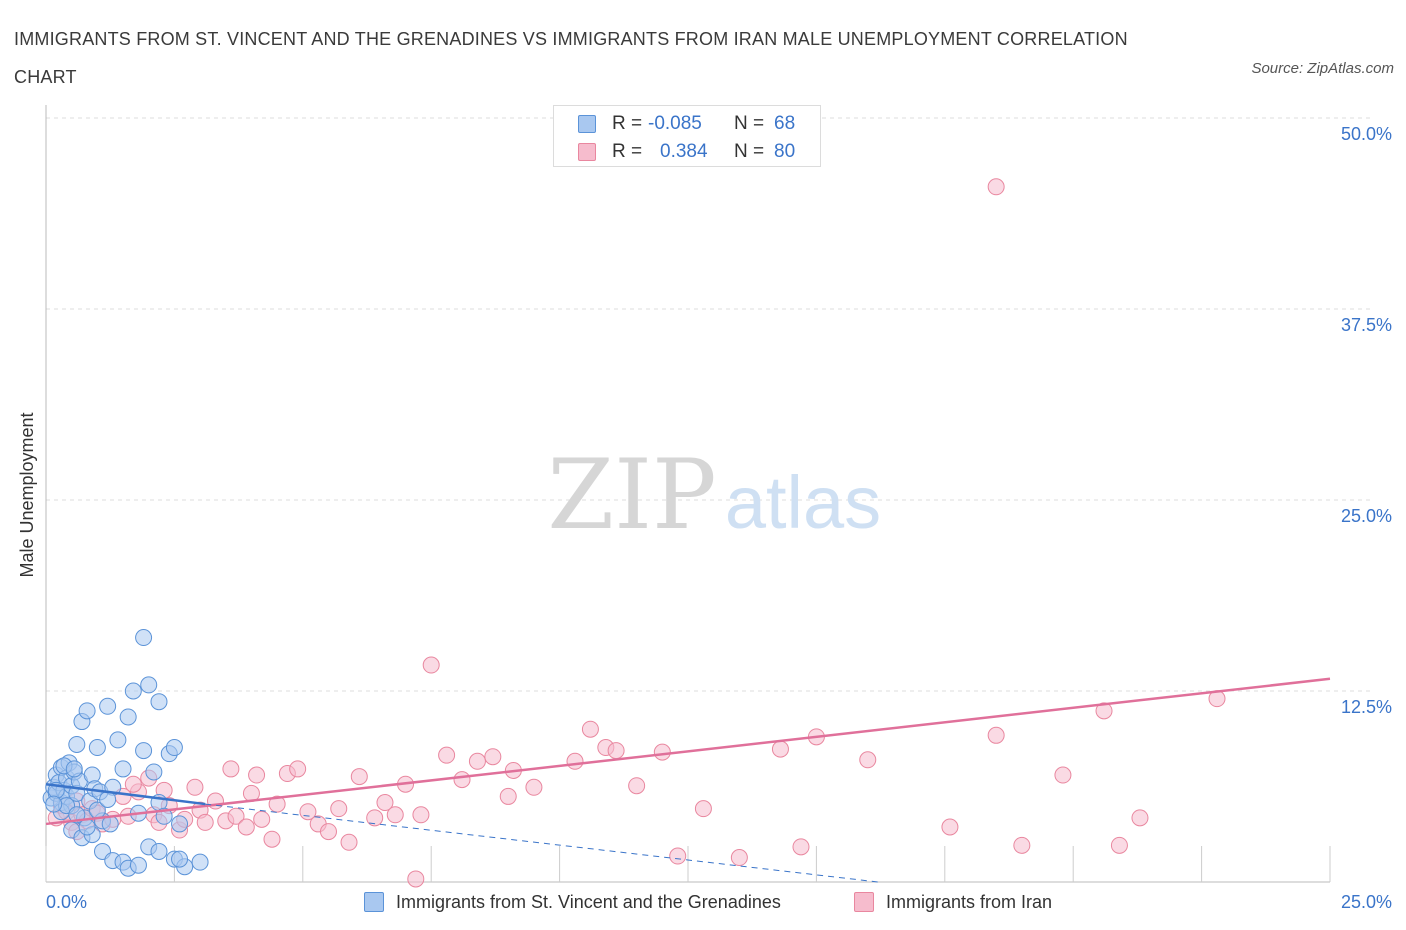  Describe the element at coordinates (1366, 902) in the screenshot. I see `x-tick-label: 25.0%` at that location.